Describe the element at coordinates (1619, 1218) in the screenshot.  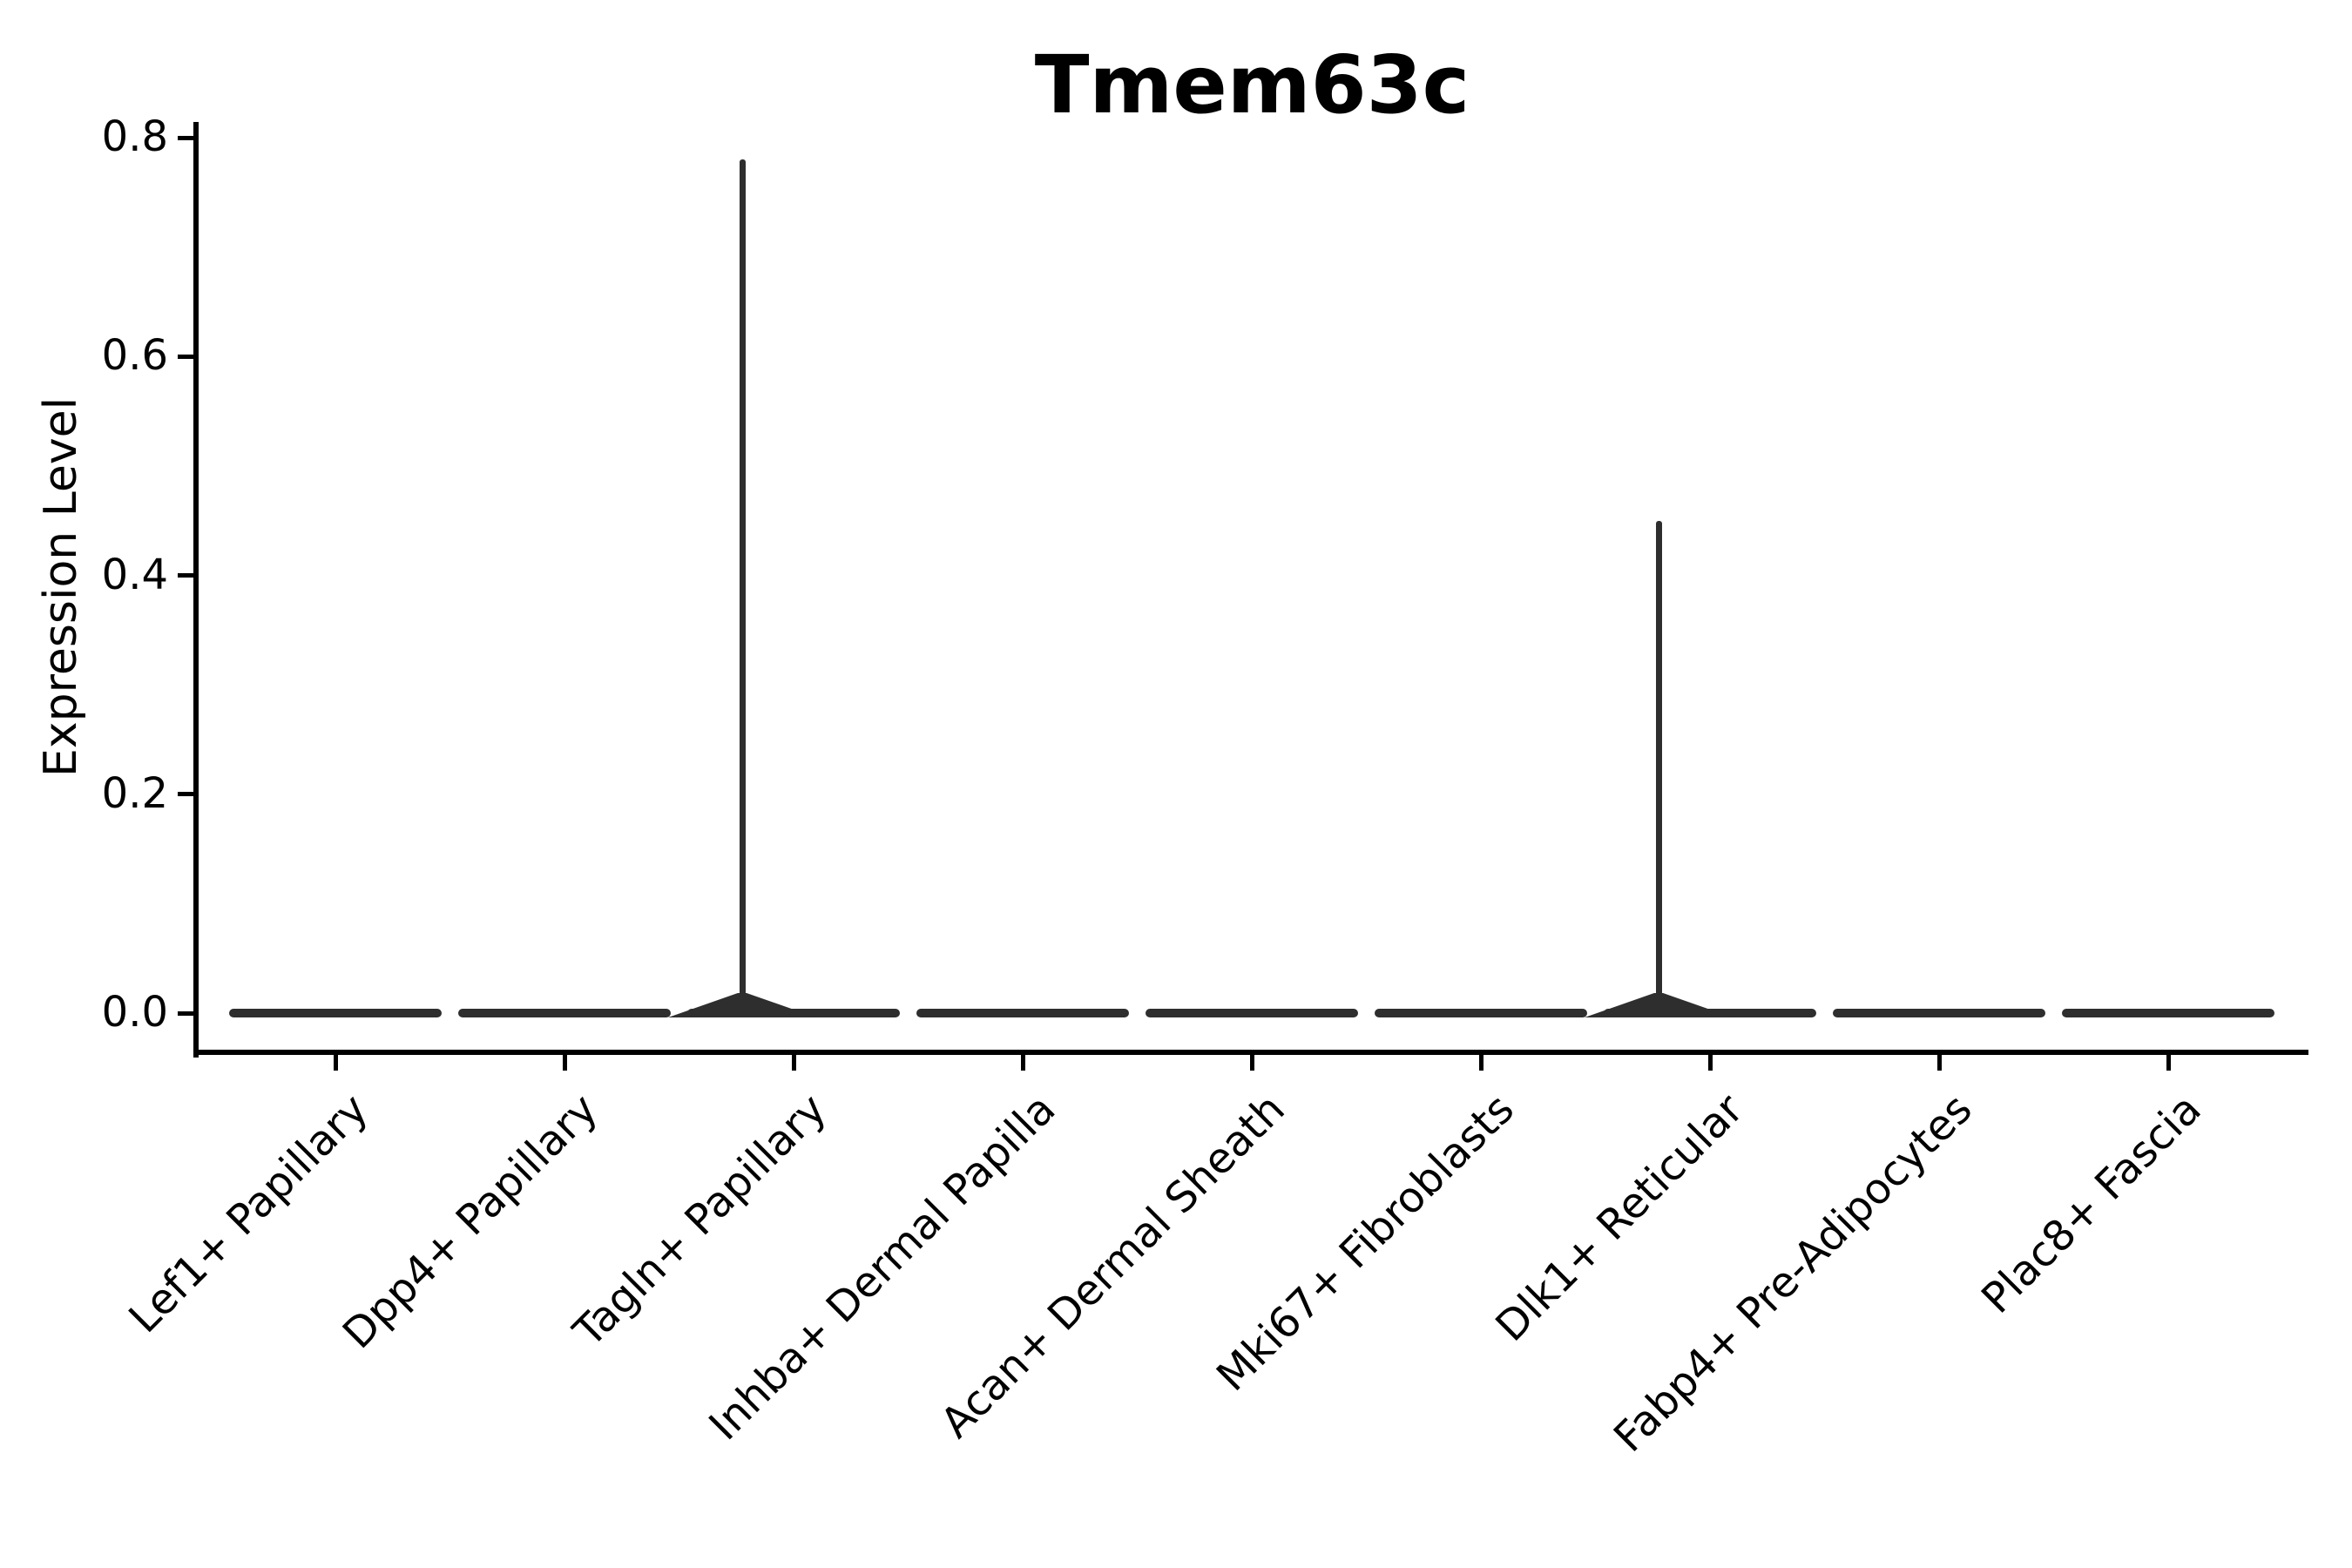
I see `x-axis-tick-label: Dlk1+ Reticular` at that location.